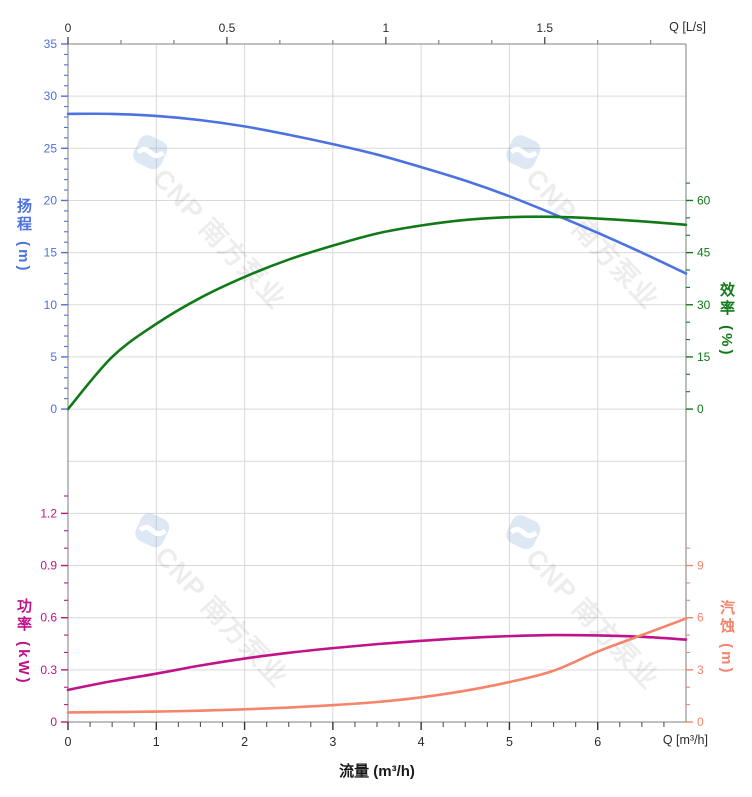 This screenshot has width=752, height=797. Describe the element at coordinates (51, 44) in the screenshot. I see `svg-text: 35` at that location.